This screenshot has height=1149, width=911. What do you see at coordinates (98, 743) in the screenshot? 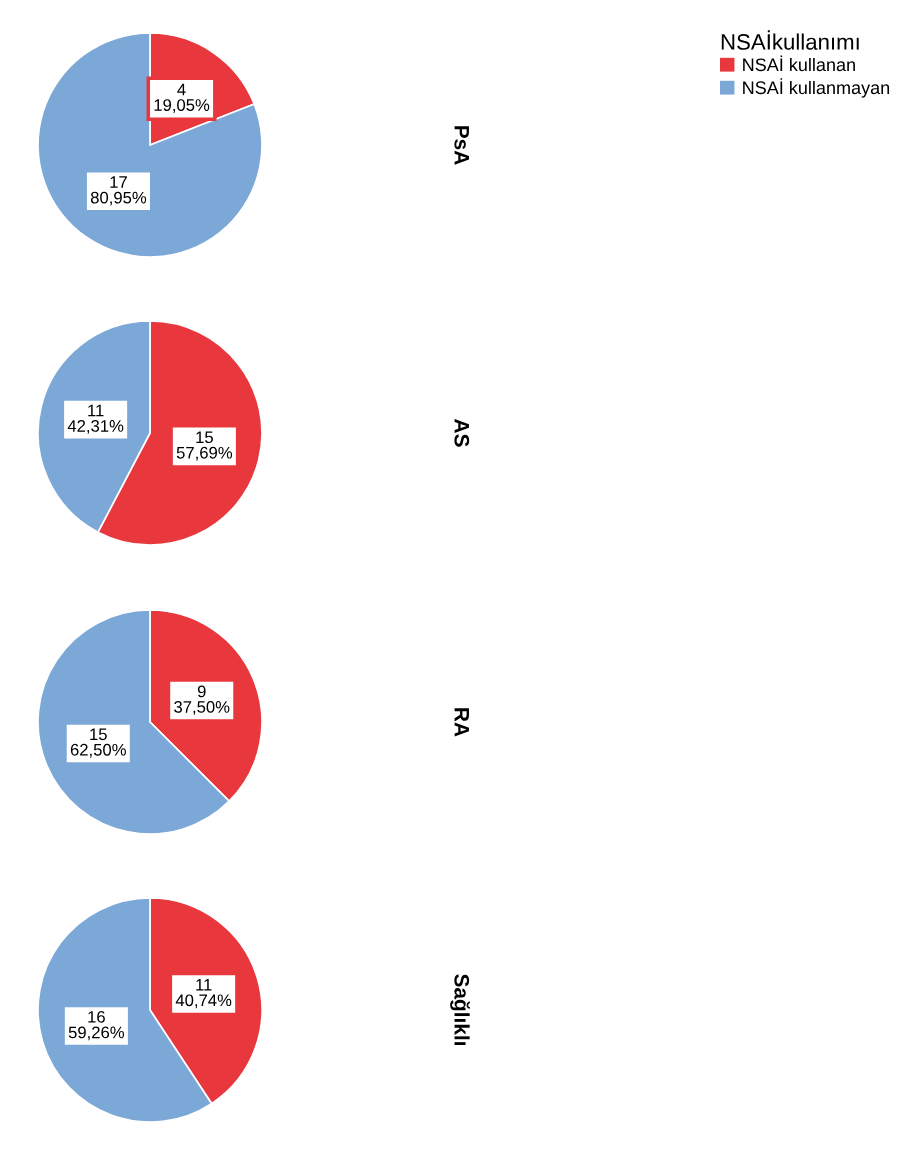
I see `data-label: 15 62,50%` at bounding box center [98, 743].